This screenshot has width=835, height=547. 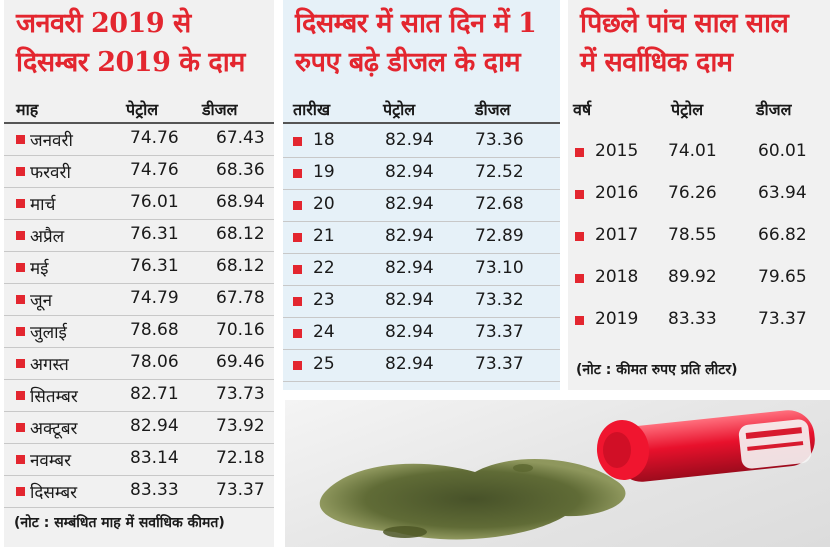 I want to click on table-row: 2018 89.92 79.65, so click(x=699, y=279).